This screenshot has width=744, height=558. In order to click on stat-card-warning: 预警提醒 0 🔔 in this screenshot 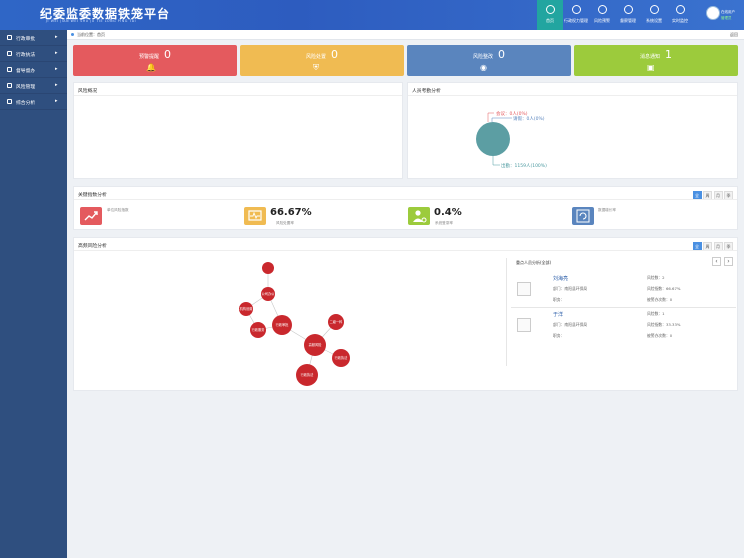, I will do `click(155, 60)`.